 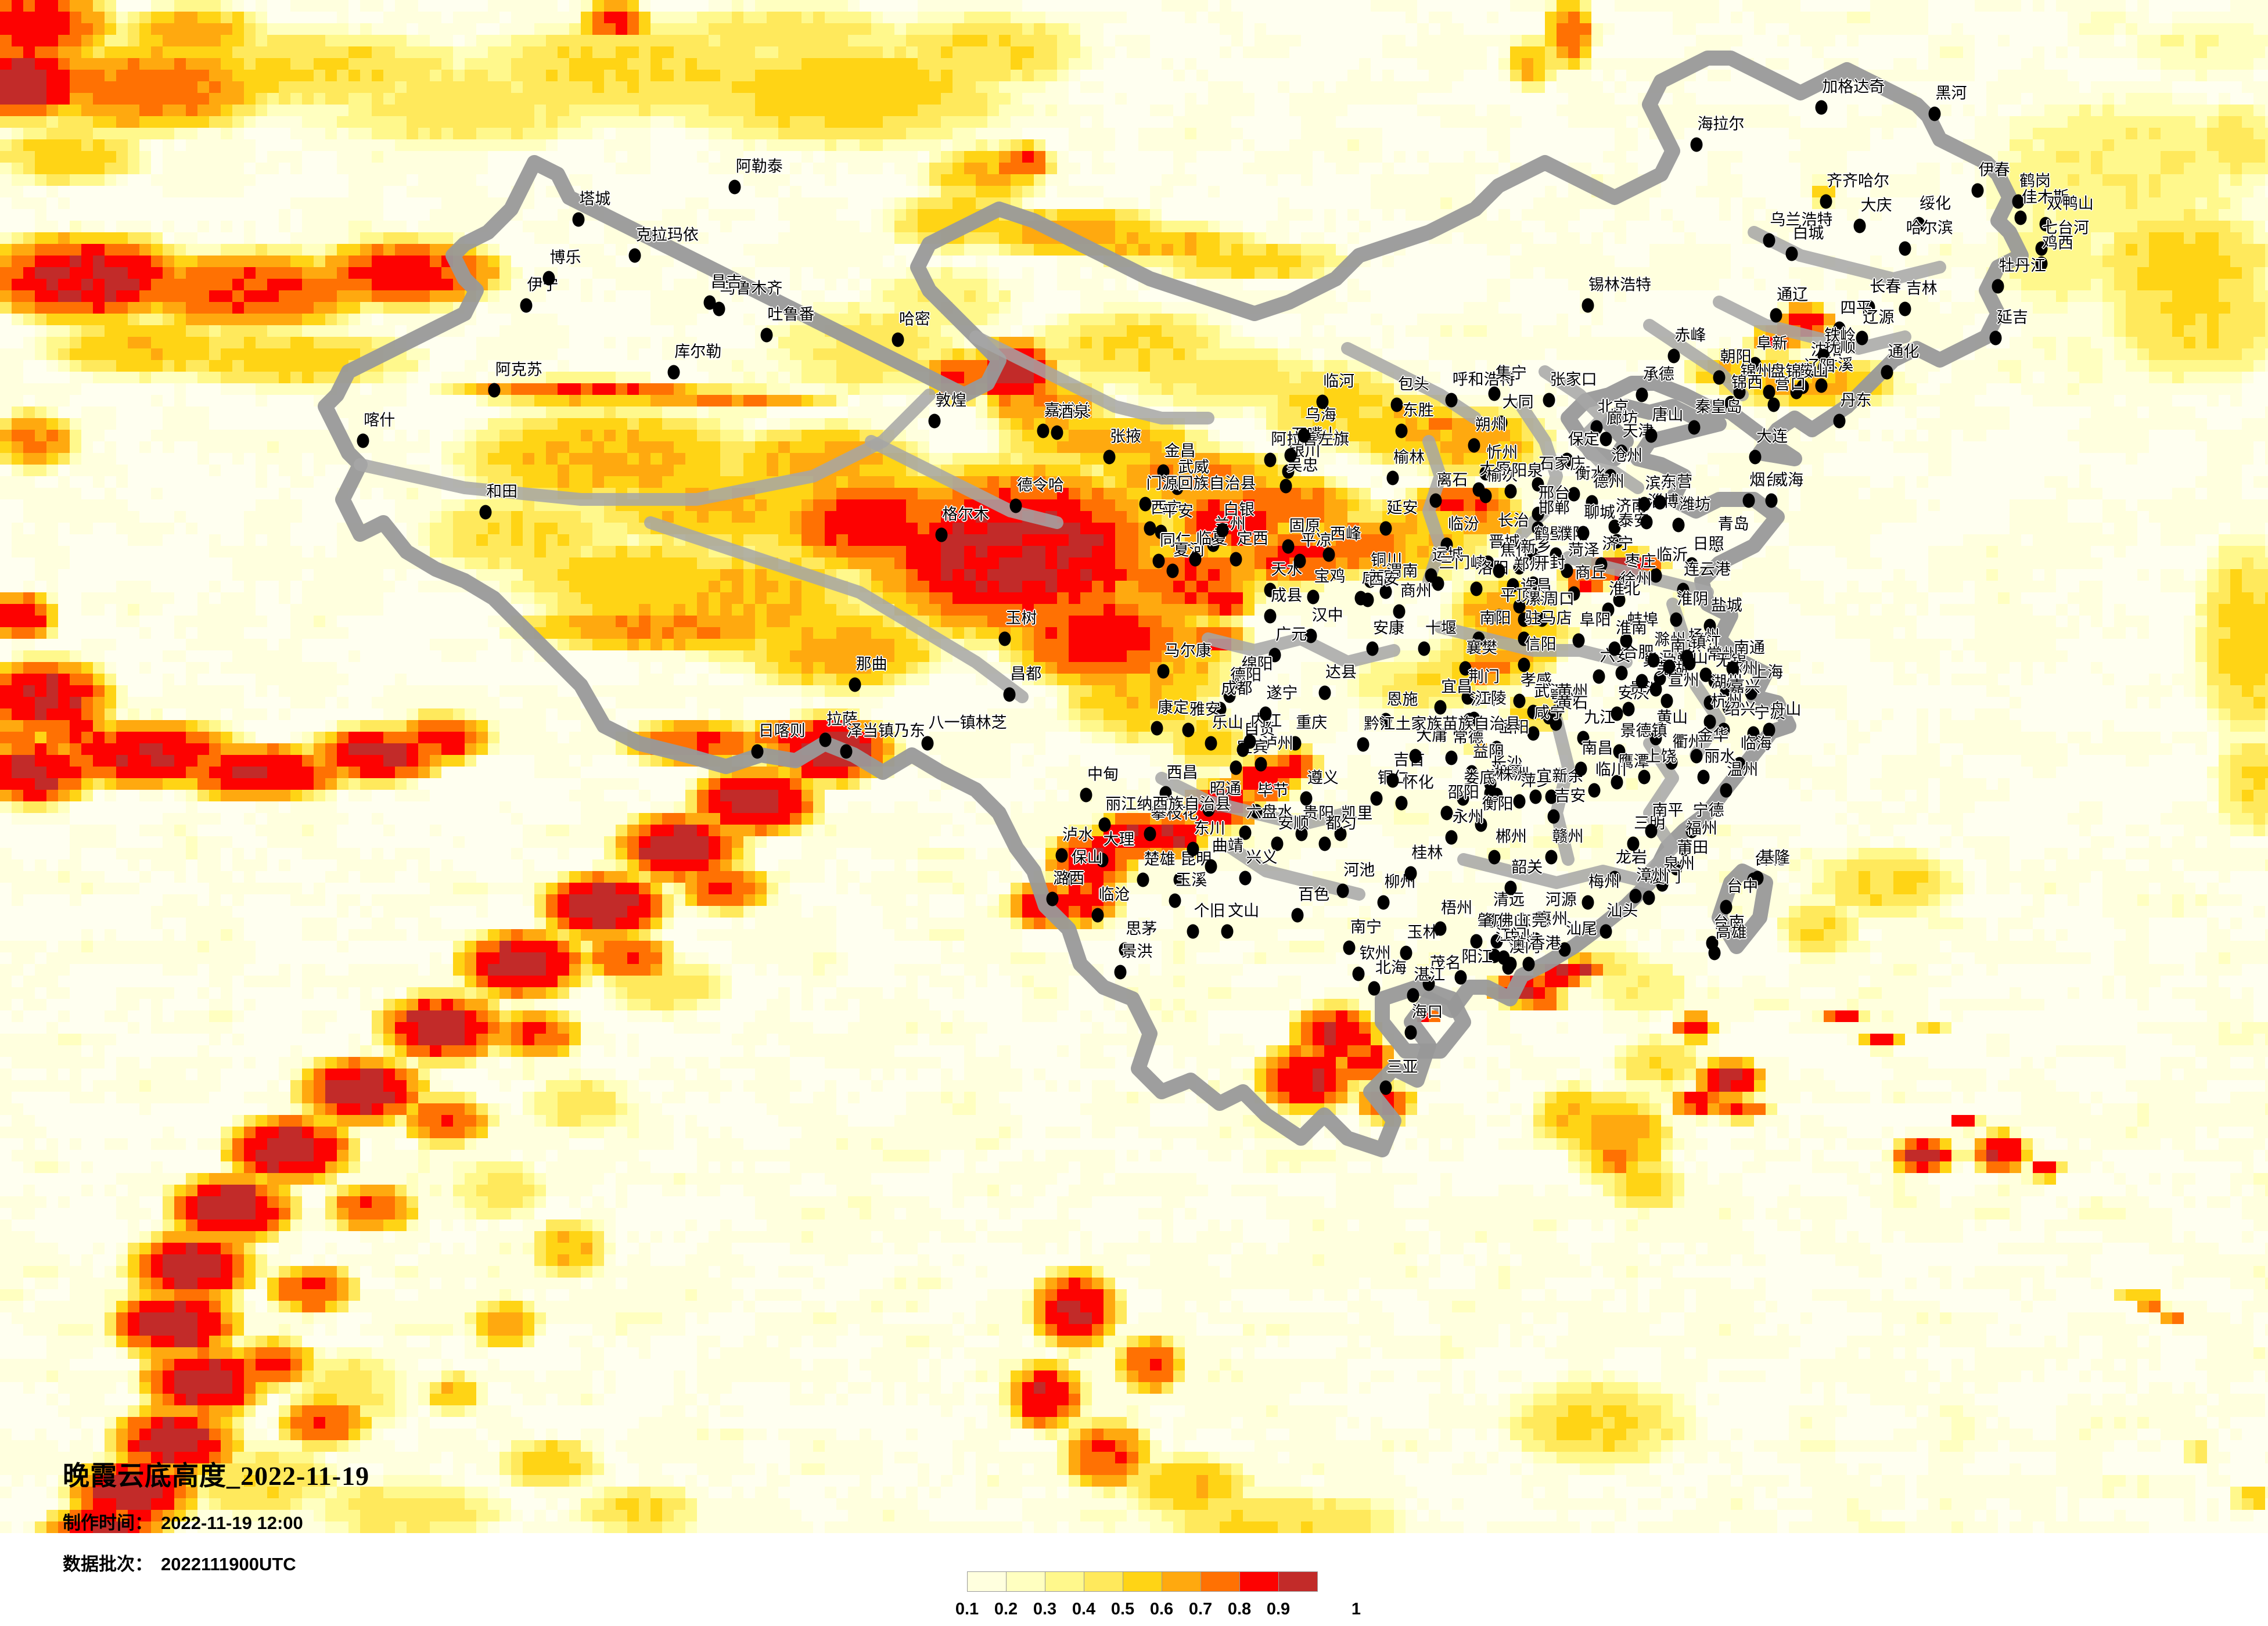 I want to click on city-label: 三门峡, so click(x=1462, y=563).